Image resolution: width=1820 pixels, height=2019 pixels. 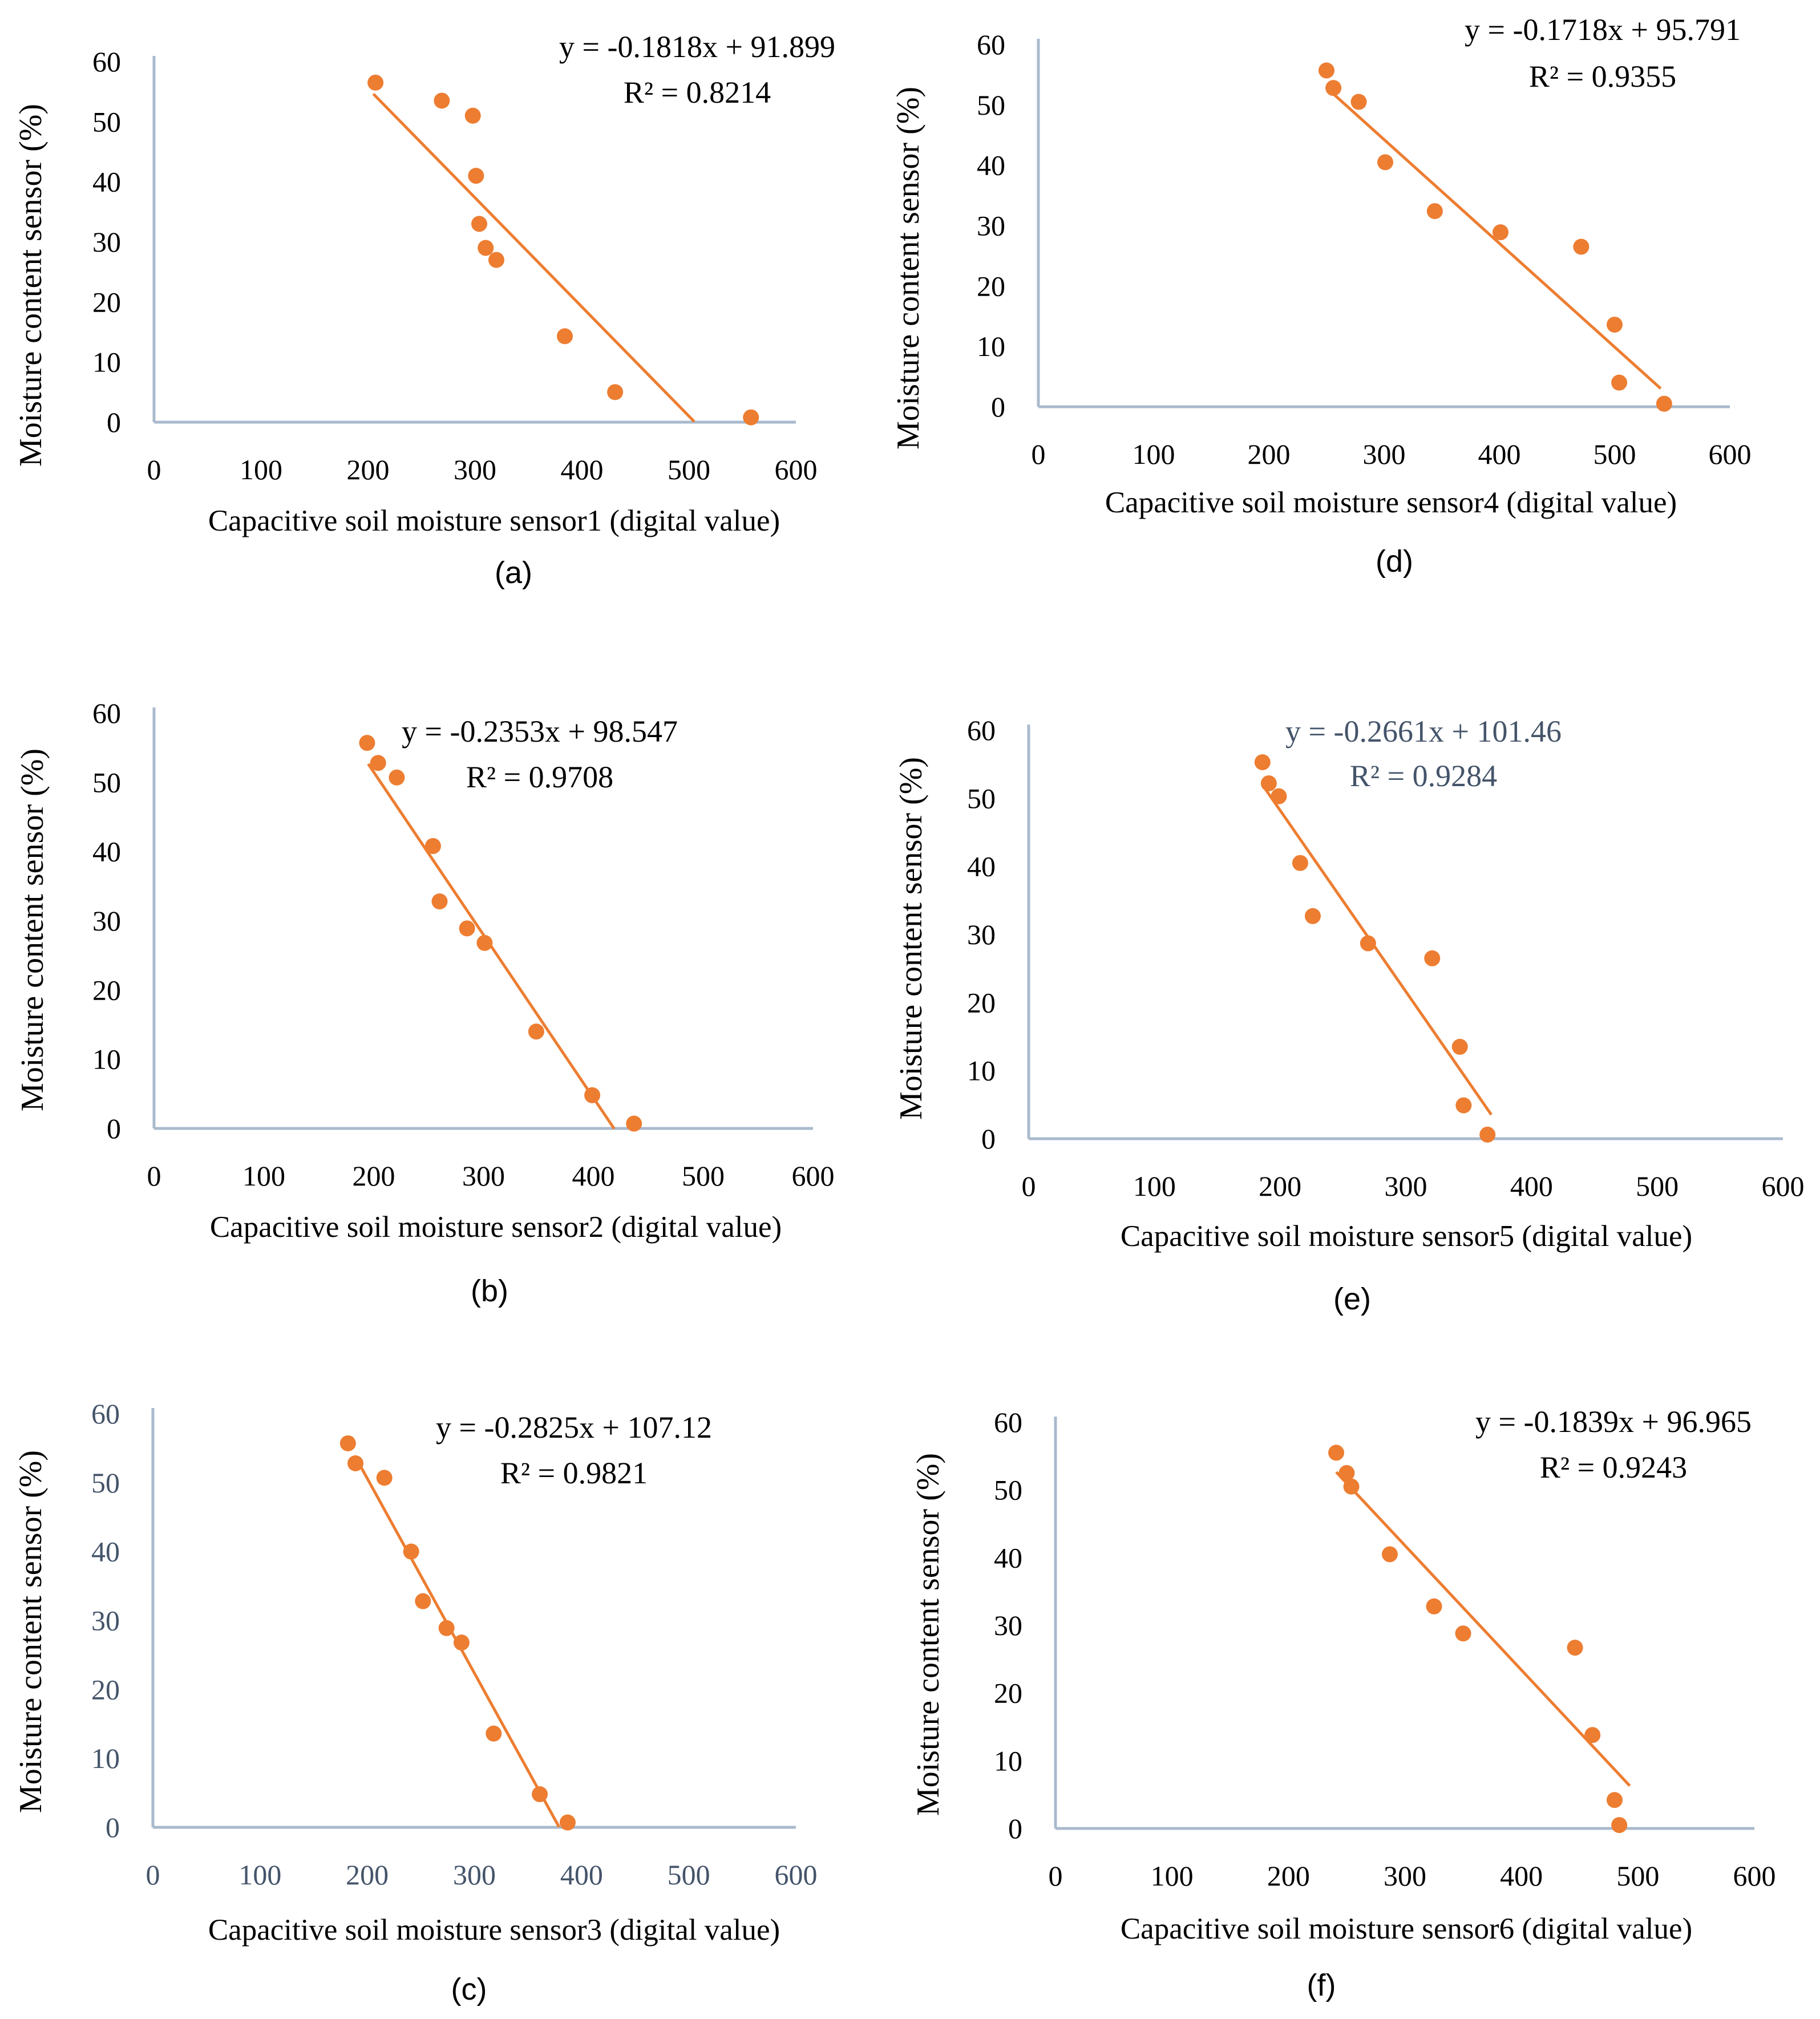 What do you see at coordinates (513, 573) in the screenshot?
I see `panel-label: (a)` at bounding box center [513, 573].